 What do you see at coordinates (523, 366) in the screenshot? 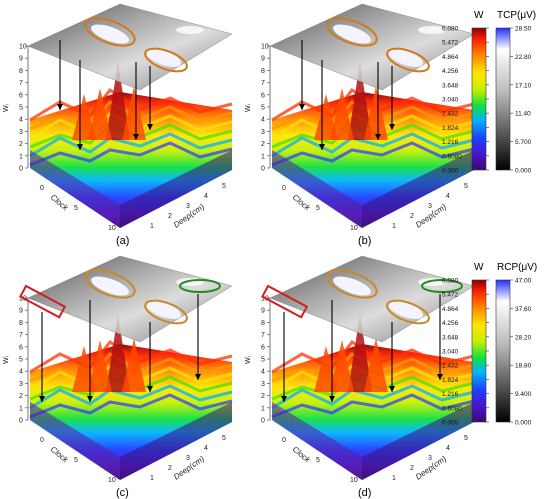
I see `p-colorbar-tick-label: 18.80` at bounding box center [523, 366].